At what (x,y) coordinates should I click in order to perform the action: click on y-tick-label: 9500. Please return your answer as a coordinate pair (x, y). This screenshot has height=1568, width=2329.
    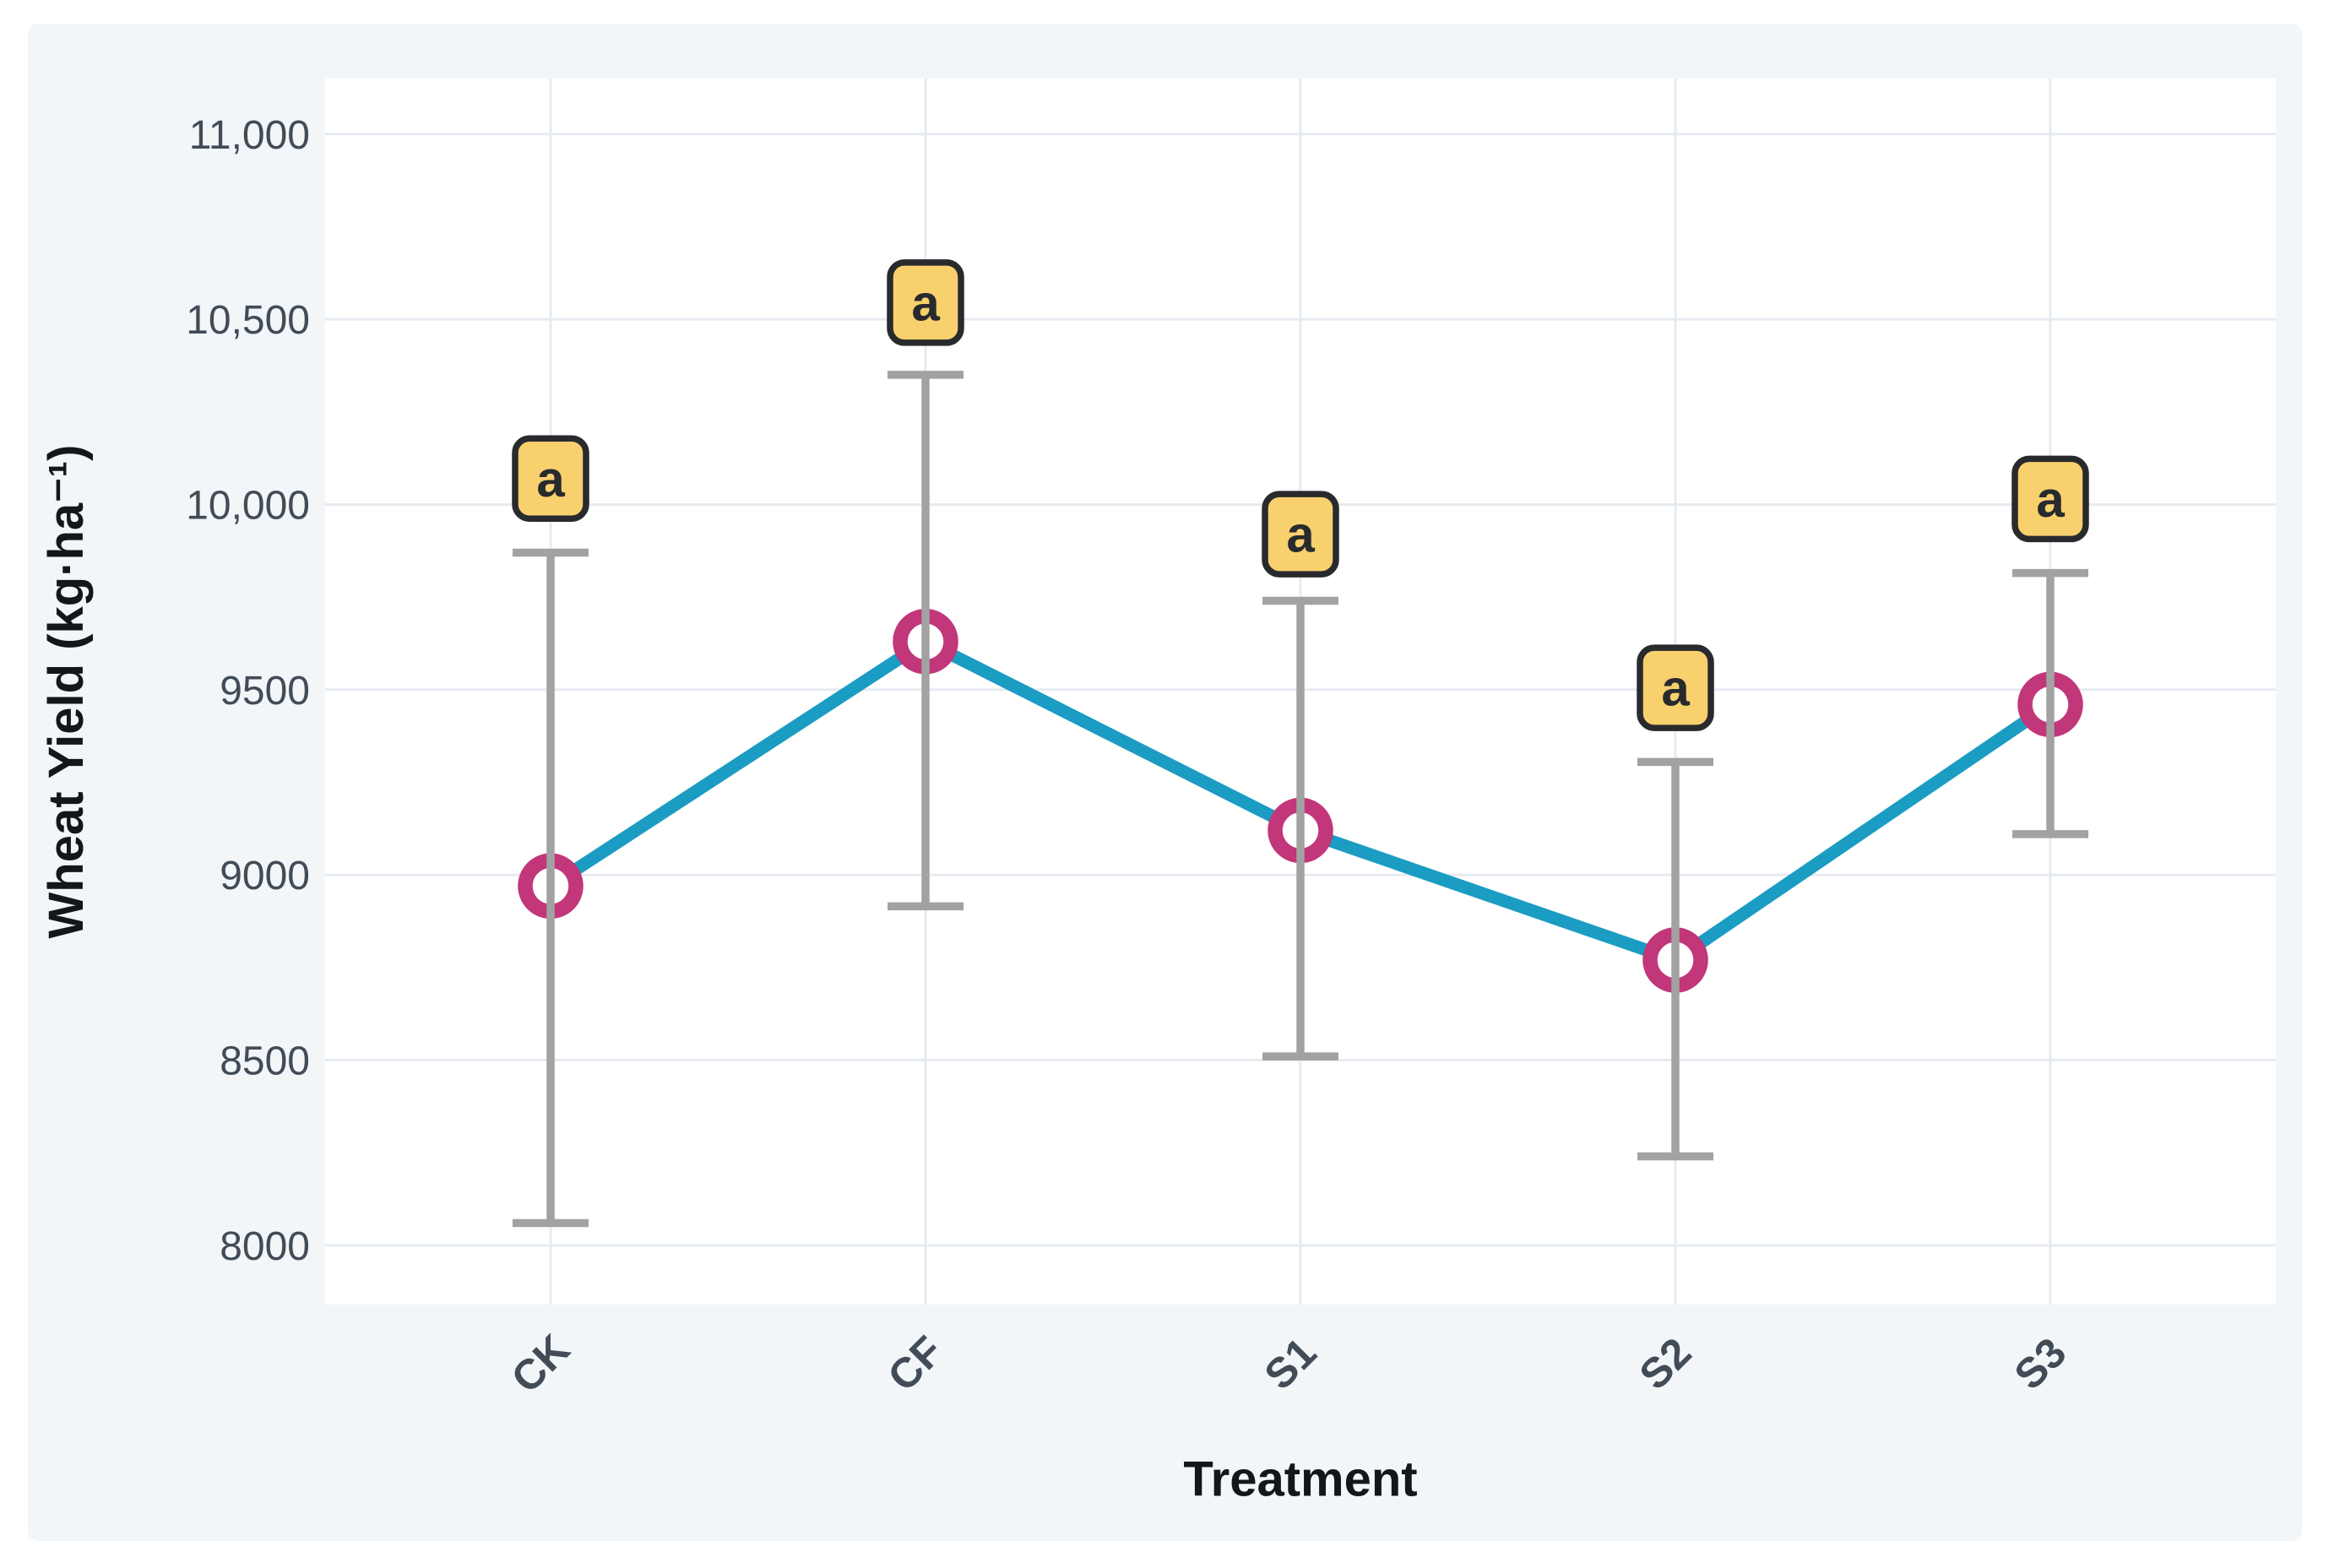
    Looking at the image, I should click on (265, 691).